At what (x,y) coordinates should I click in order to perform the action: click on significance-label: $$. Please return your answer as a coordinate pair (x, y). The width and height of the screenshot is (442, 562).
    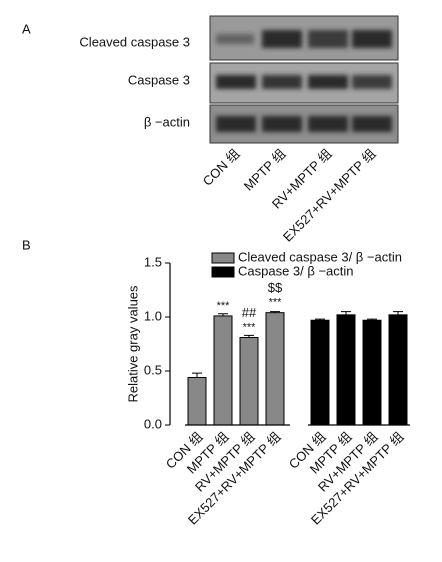
    Looking at the image, I should click on (275, 287).